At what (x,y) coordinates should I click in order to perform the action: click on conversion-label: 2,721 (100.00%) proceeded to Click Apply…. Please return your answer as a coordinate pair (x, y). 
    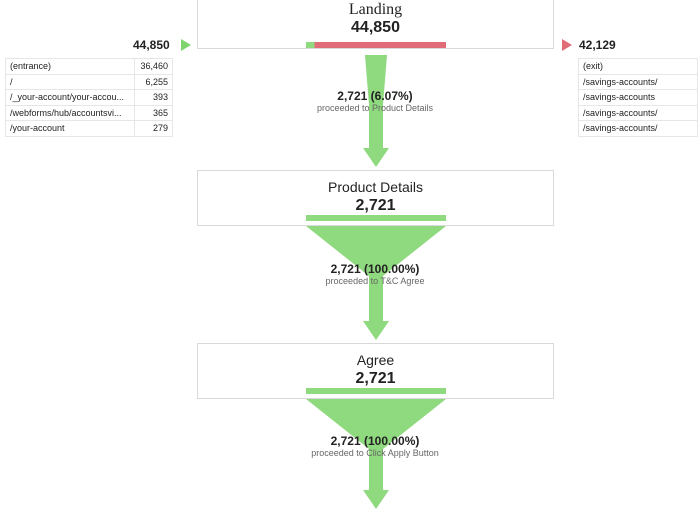
    Looking at the image, I should click on (375, 446).